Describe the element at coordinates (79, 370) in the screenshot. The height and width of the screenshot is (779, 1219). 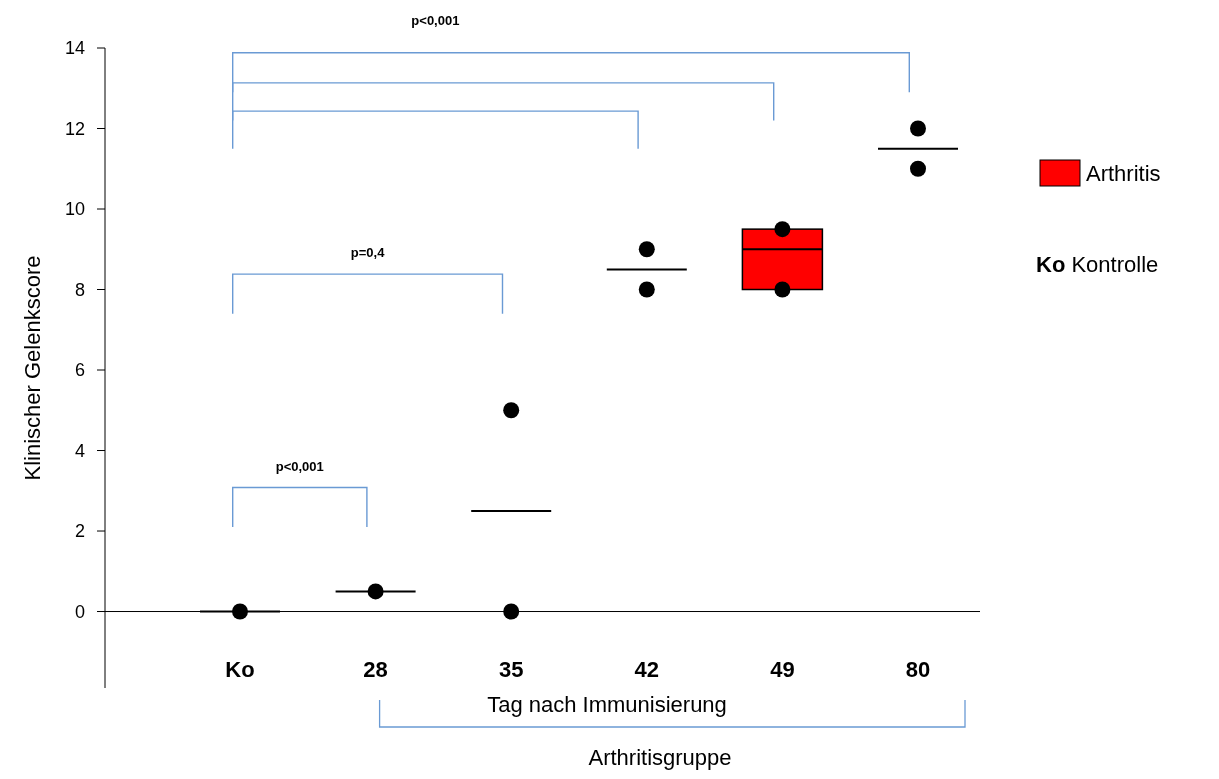
I see `y-tick-label: 6` at that location.